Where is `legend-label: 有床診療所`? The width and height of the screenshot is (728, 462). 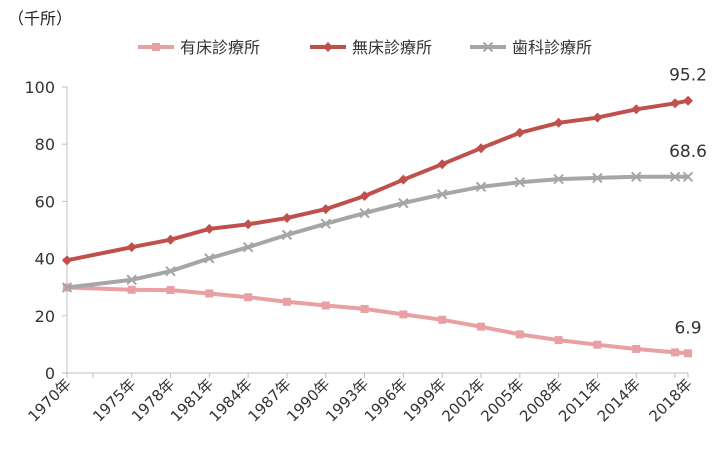 legend-label: 有床診療所 is located at coordinates (220, 47).